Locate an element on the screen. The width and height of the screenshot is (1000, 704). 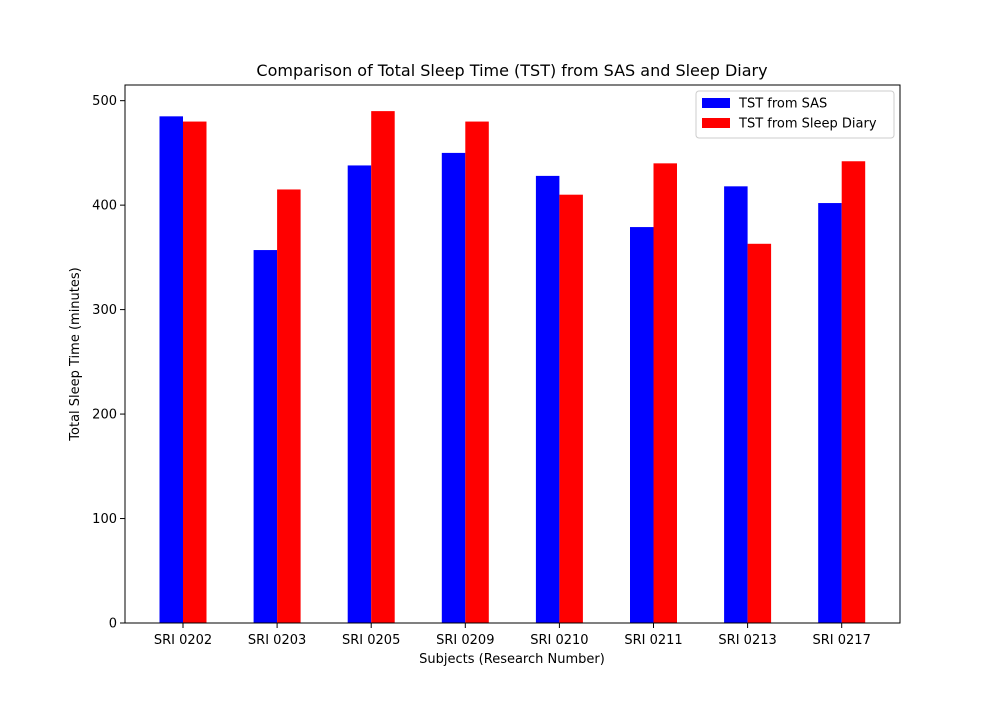
x-tick-label: SRI 0213 is located at coordinates (747, 640).